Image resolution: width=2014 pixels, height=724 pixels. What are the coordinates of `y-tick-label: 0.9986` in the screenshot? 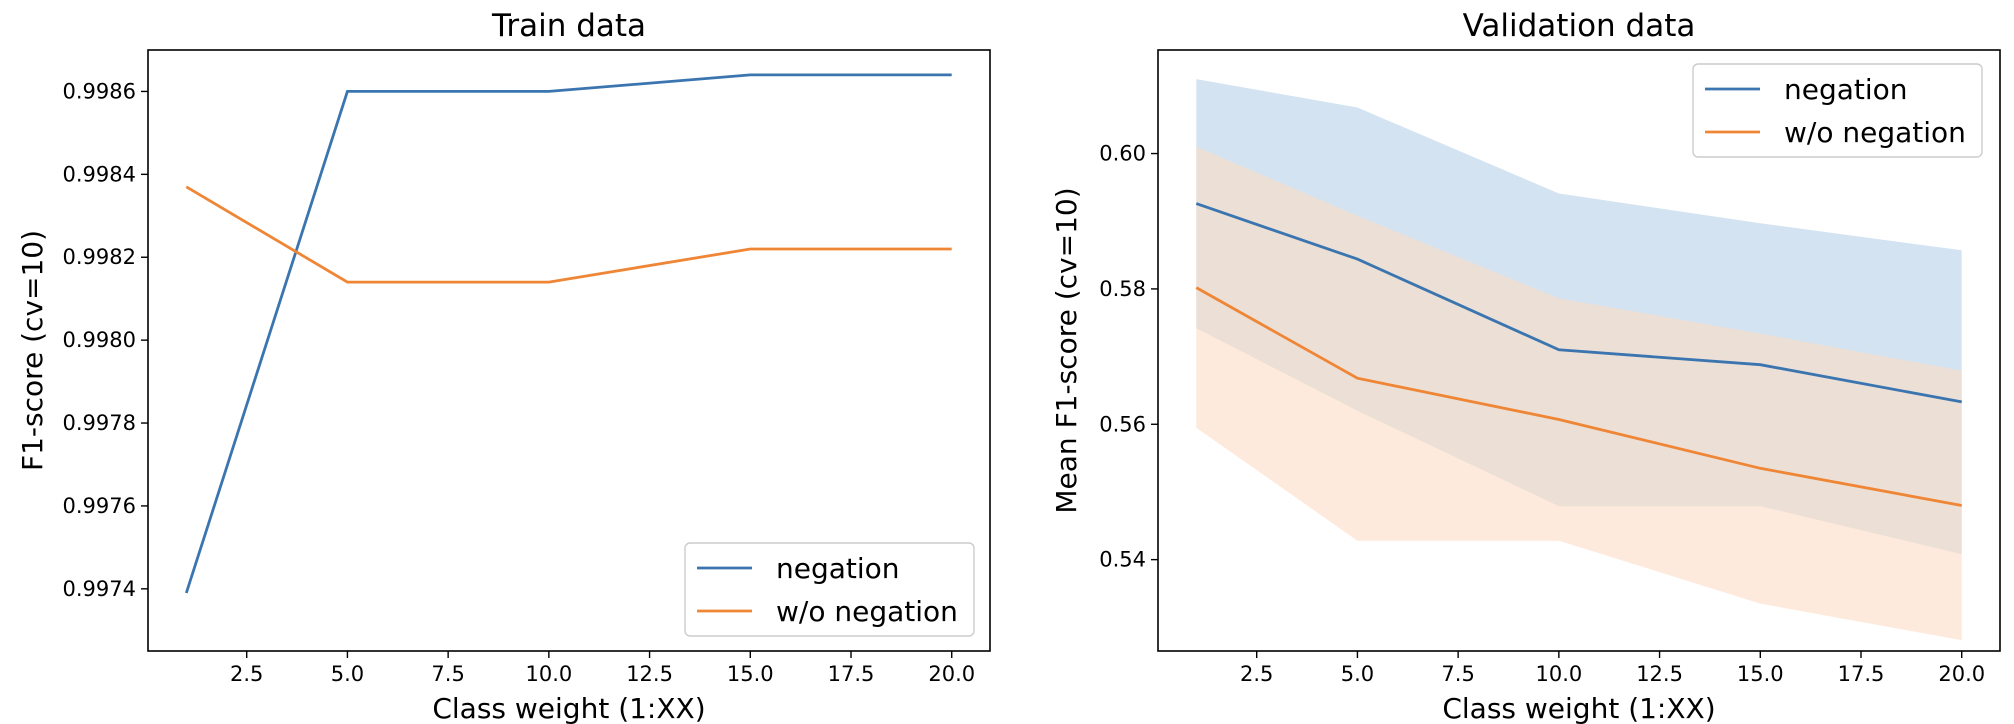 It's located at (99, 91).